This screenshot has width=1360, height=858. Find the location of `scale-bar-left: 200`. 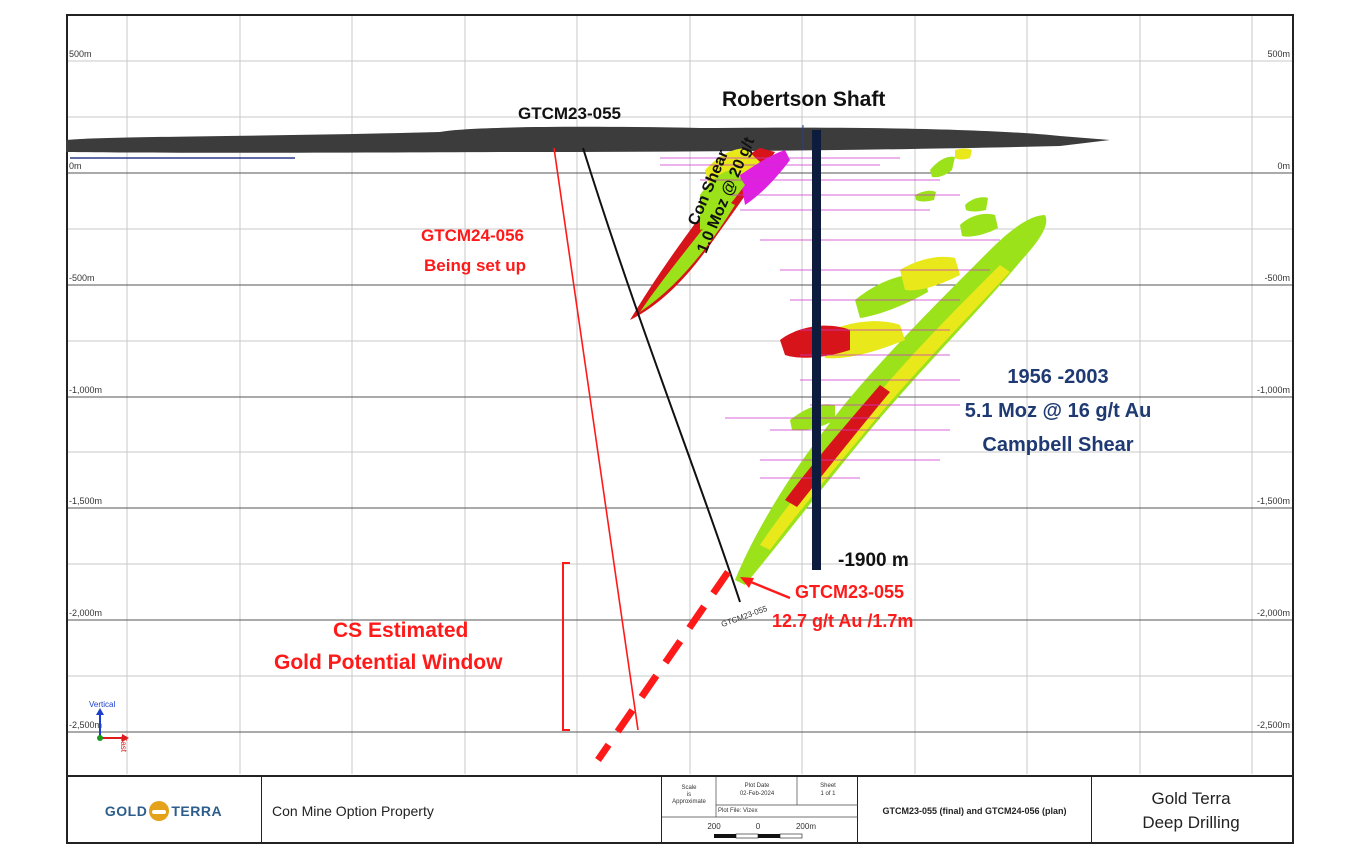

scale-bar-left: 200 is located at coordinates (714, 826).